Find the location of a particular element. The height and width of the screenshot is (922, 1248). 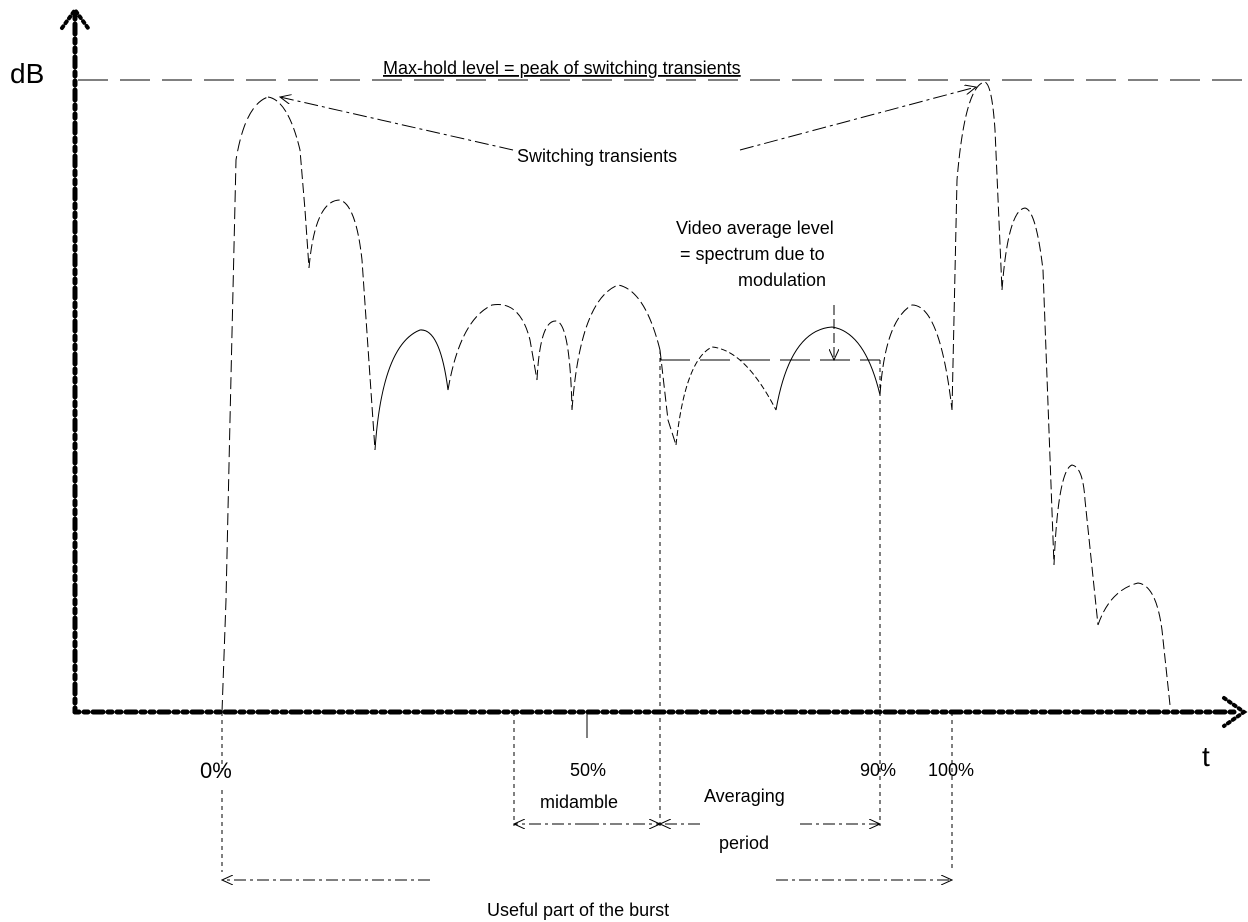

switching-arrow-left is located at coordinates (397, 124).